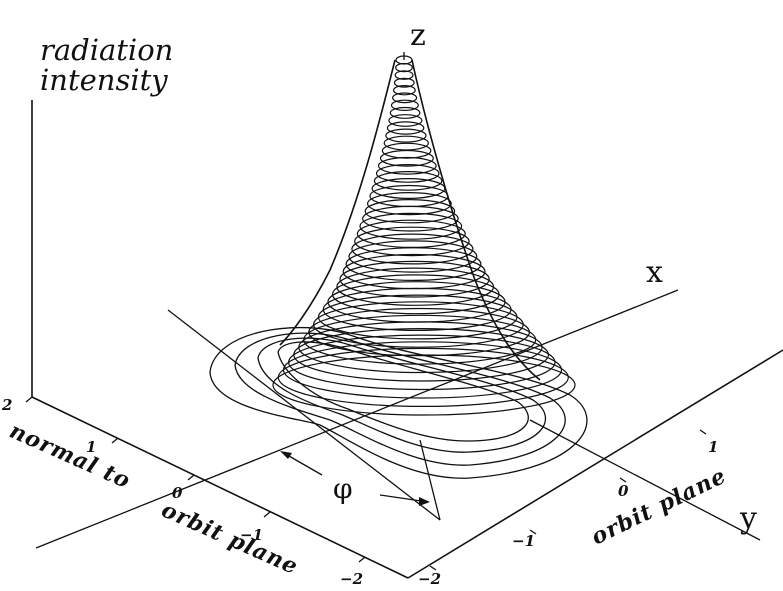  I want to click on right-tick-label: −2, so click(429, 579).